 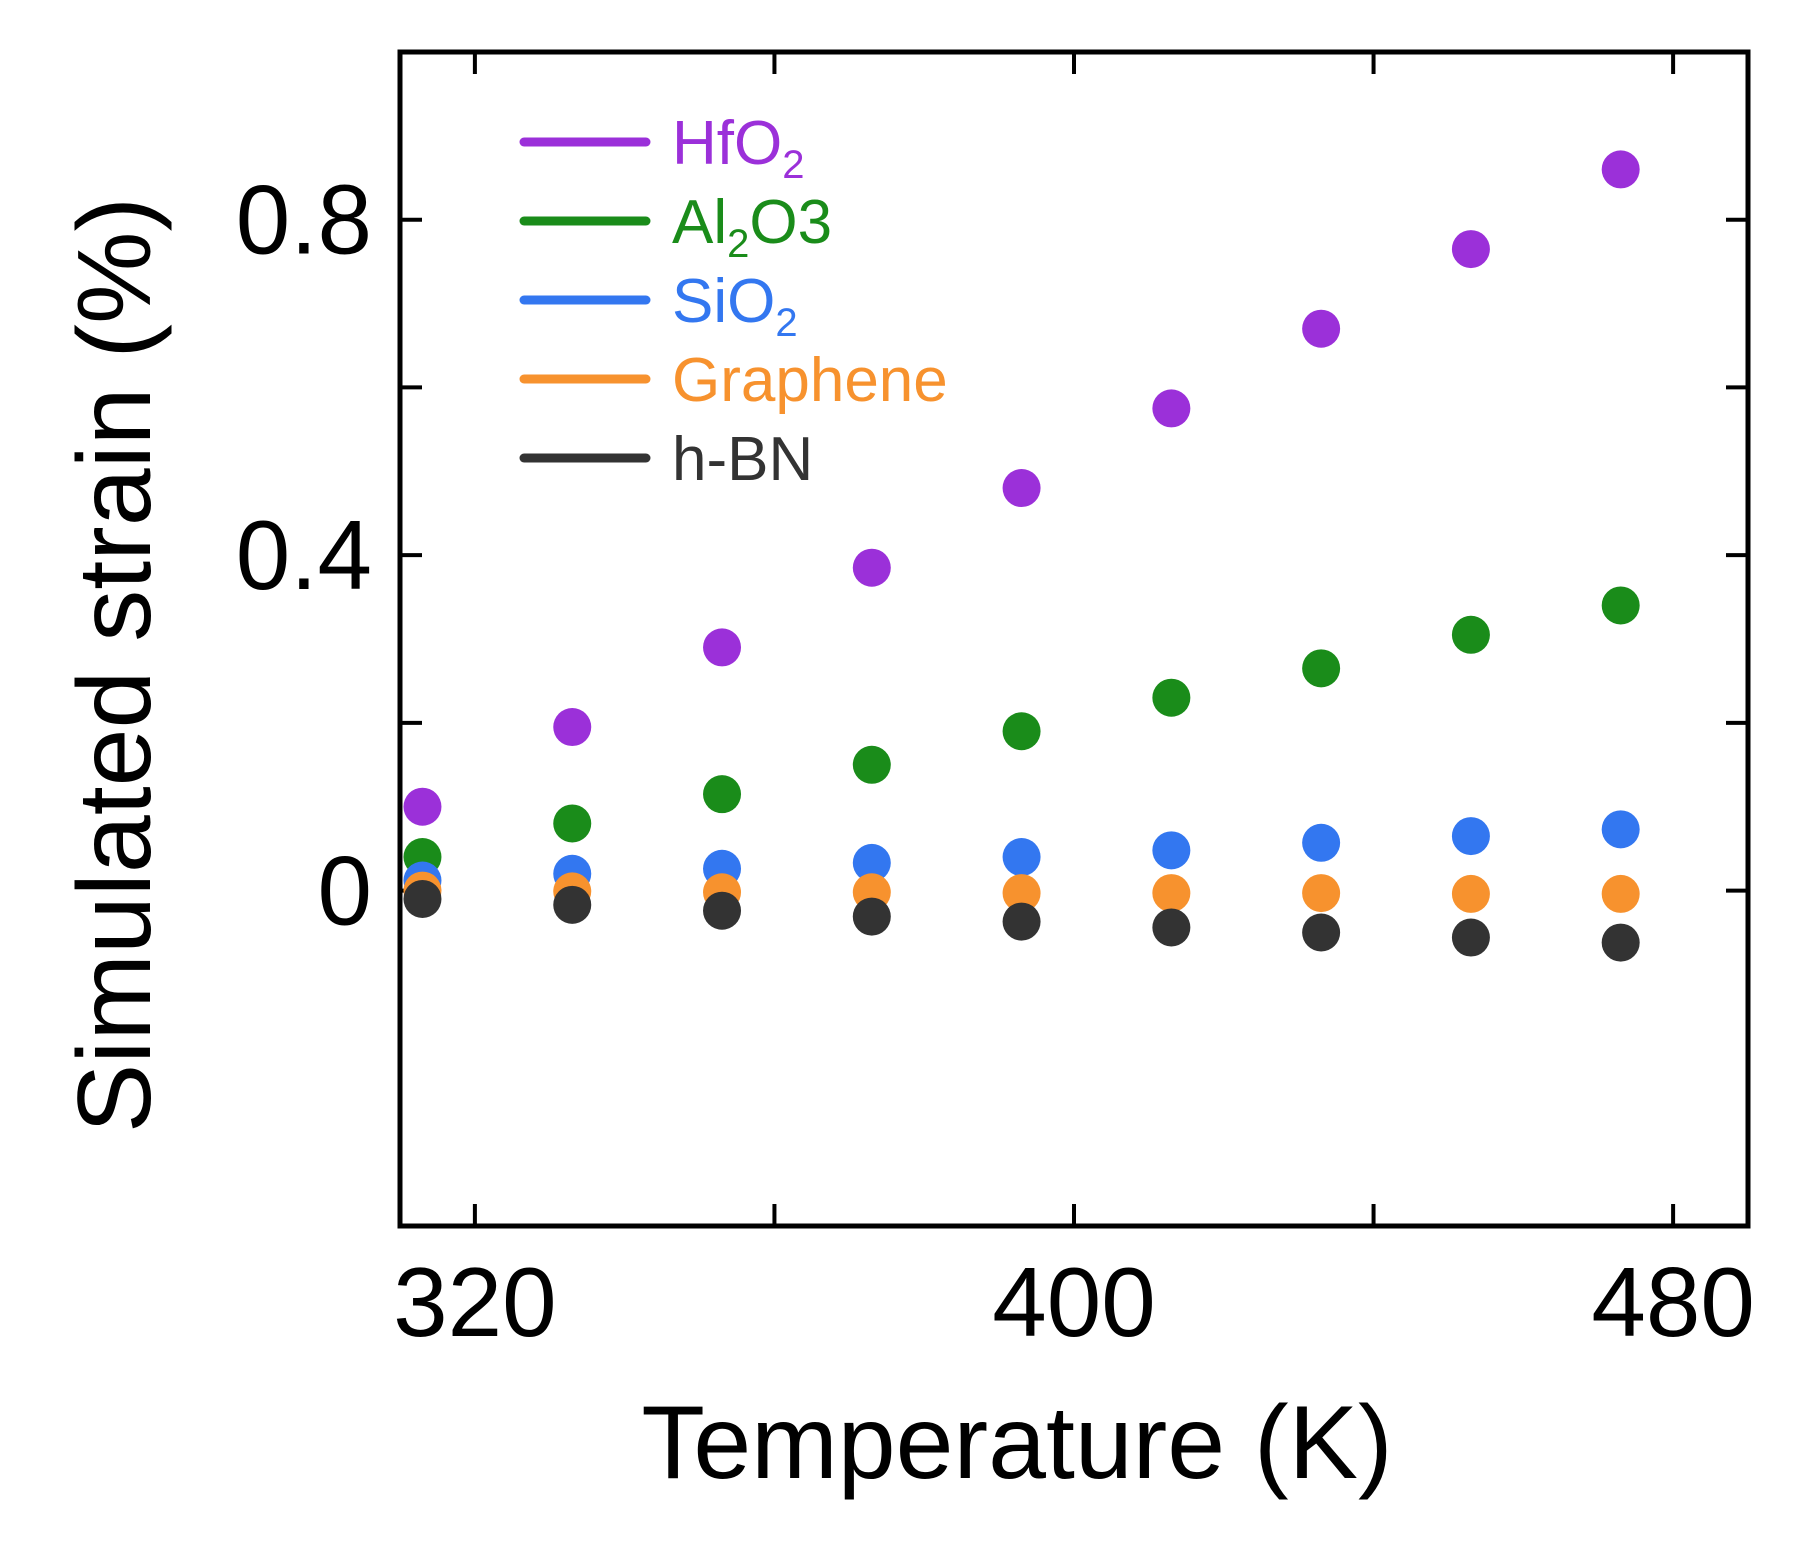 I want to click on x-tick-label: 400, so click(x=1074, y=1302).